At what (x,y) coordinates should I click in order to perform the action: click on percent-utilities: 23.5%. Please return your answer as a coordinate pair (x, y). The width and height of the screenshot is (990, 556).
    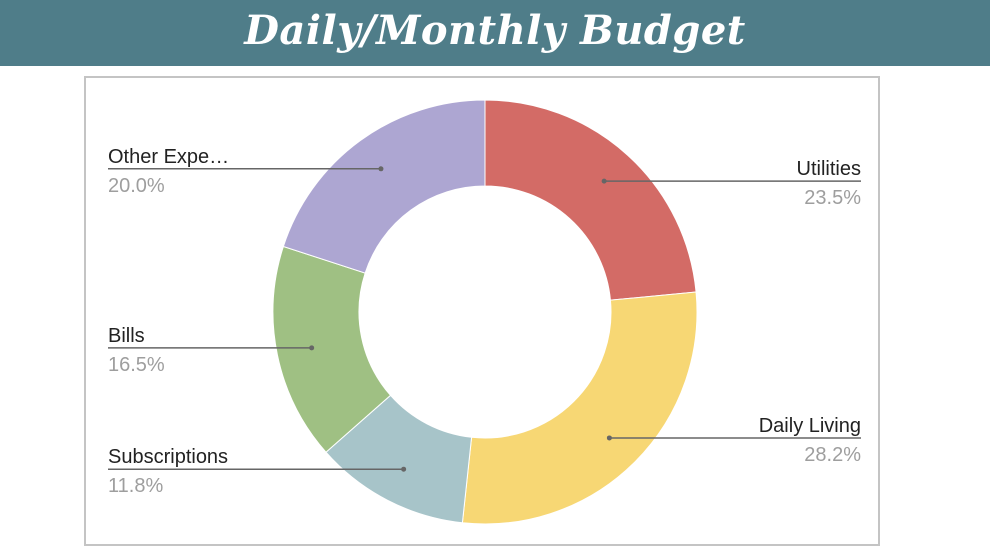
    Looking at the image, I should click on (832, 198).